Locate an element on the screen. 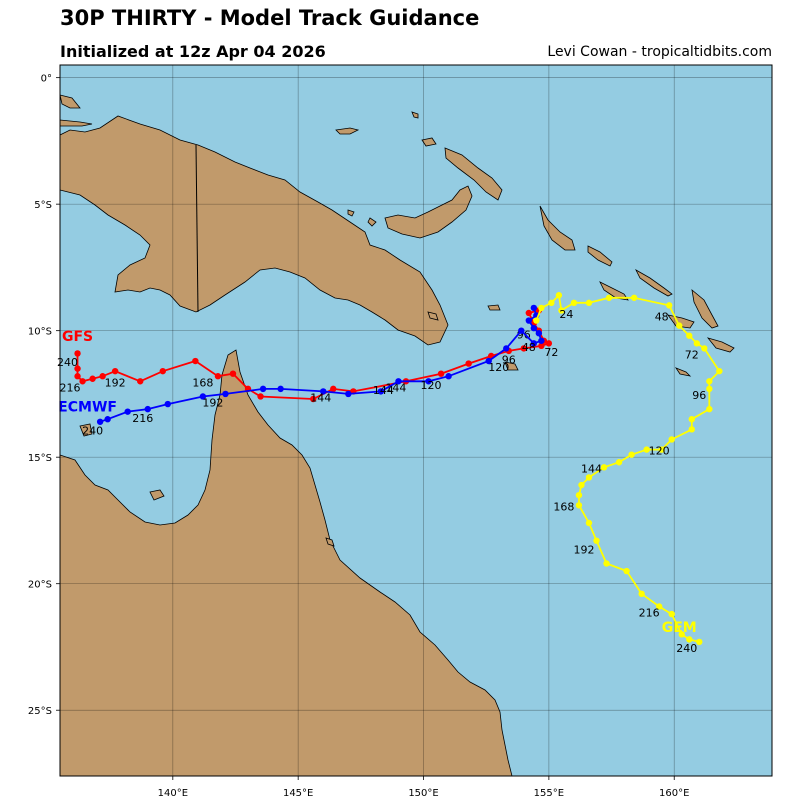  page-subtitle: Initialized at 12z Apr 04 2026 is located at coordinates (193, 51).